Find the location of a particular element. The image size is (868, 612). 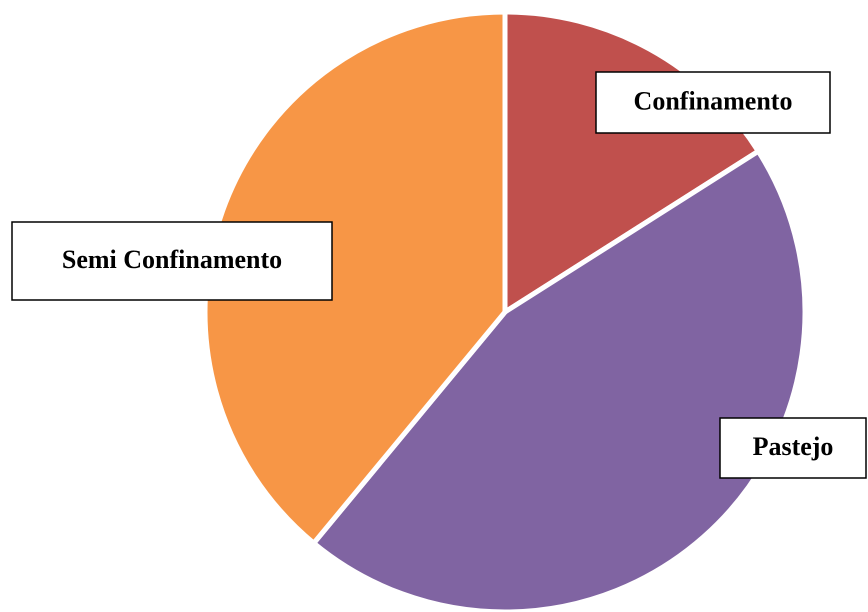

slice-label: Pastejo is located at coordinates (793, 446).